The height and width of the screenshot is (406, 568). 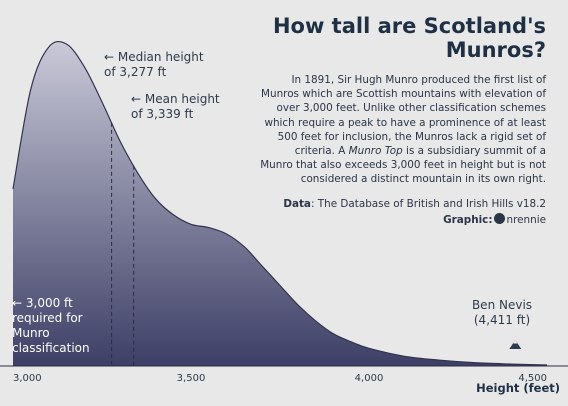 I want to click on graphic-credit: Graphic: nrennie, so click(x=396, y=219).